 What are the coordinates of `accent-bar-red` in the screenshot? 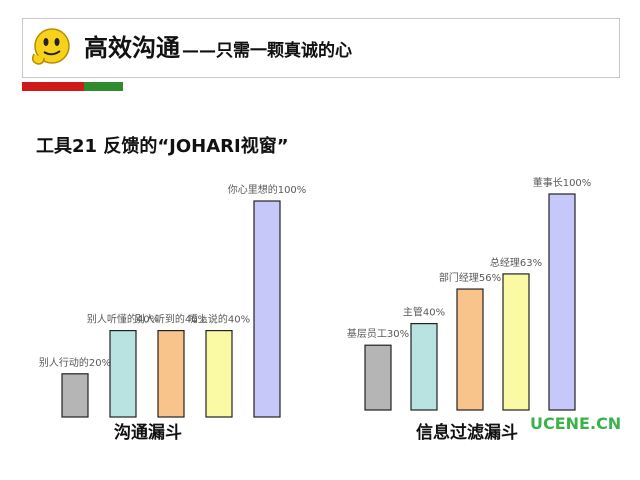 It's located at (53, 86).